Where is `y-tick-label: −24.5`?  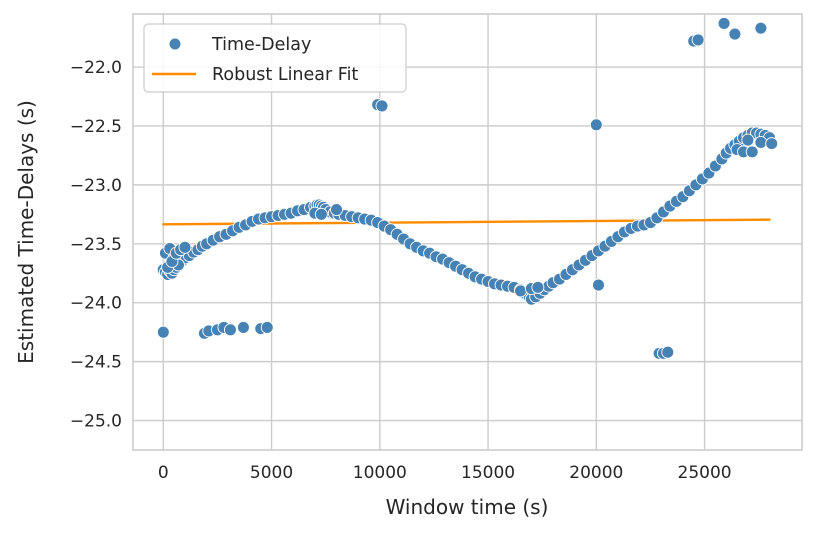 y-tick-label: −24.5 is located at coordinates (96, 363).